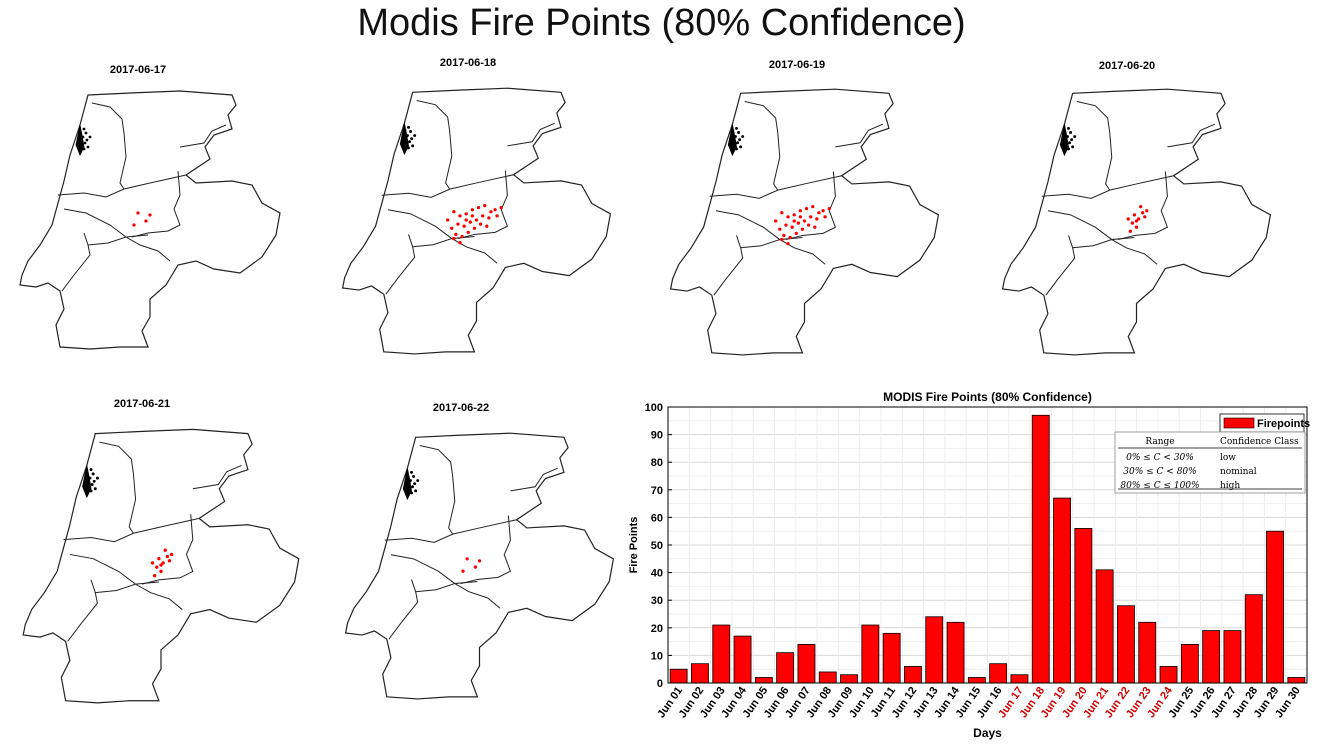 This screenshot has width=1323, height=744. Describe the element at coordinates (657, 491) in the screenshot. I see `y-tick-label: 70` at that location.